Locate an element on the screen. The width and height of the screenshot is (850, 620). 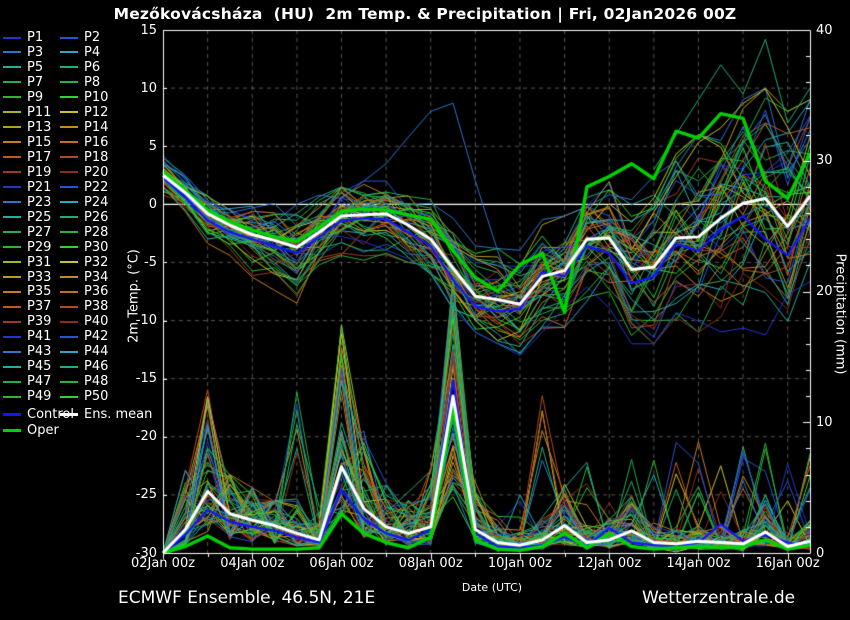
legend-label: P25 is located at coordinates (39, 217).